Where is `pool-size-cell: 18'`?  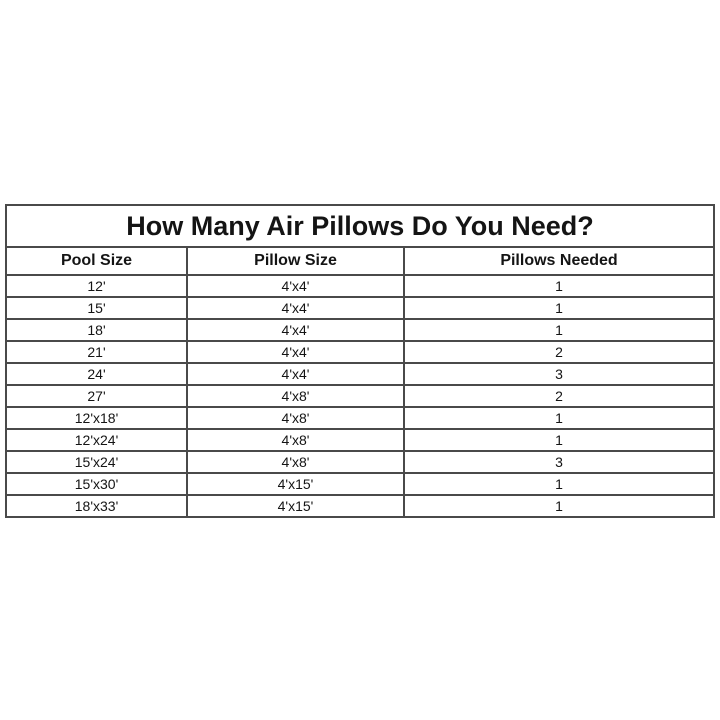 pool-size-cell: 18' is located at coordinates (96, 330).